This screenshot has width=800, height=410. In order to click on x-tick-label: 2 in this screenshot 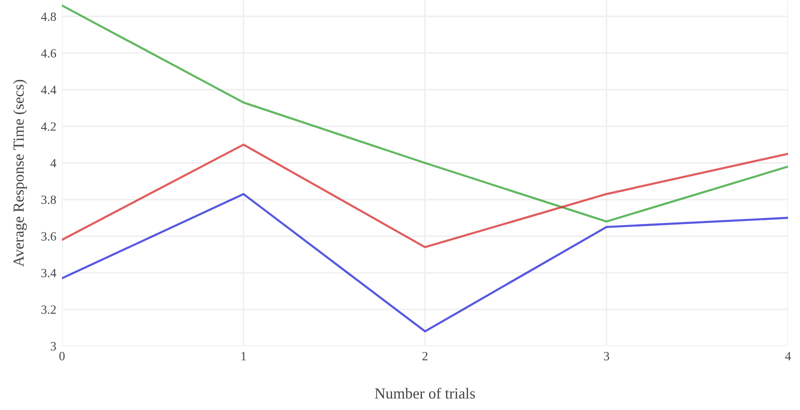, I will do `click(425, 356)`.